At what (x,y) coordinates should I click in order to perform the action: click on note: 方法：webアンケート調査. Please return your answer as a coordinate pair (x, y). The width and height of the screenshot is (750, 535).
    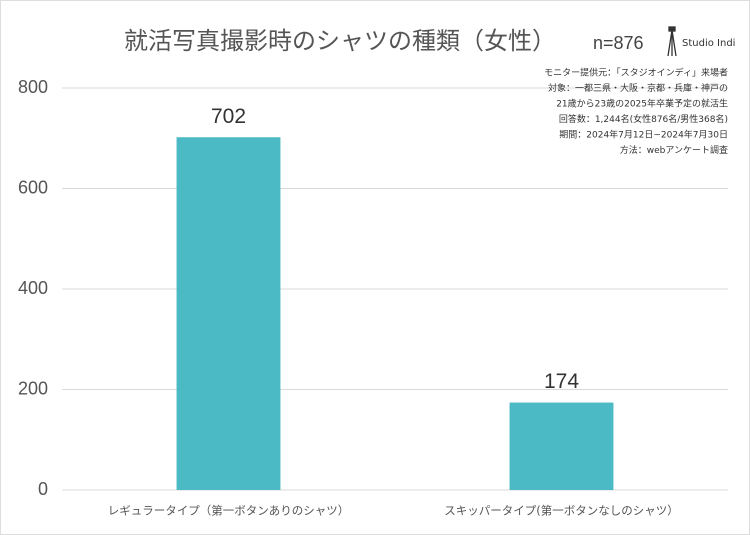
    Looking at the image, I should click on (674, 150).